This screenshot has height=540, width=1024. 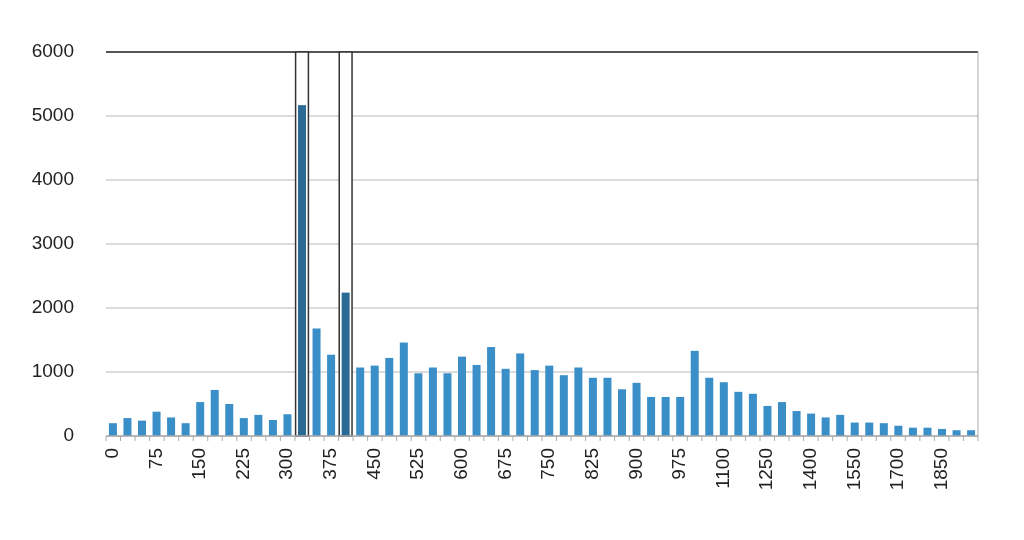 I want to click on x-tick-label: 0, so click(x=111, y=453).